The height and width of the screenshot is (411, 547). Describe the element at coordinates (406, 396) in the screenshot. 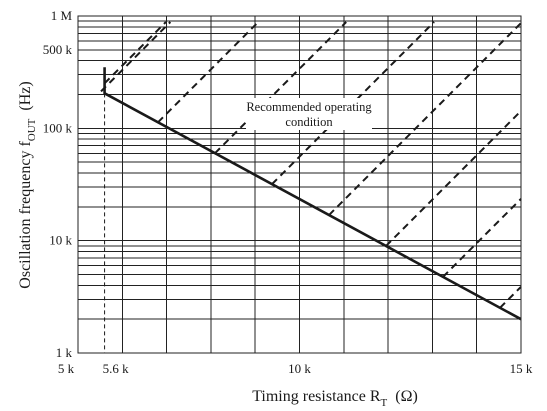

I see `x-axis-title-unit: (Ω)` at that location.